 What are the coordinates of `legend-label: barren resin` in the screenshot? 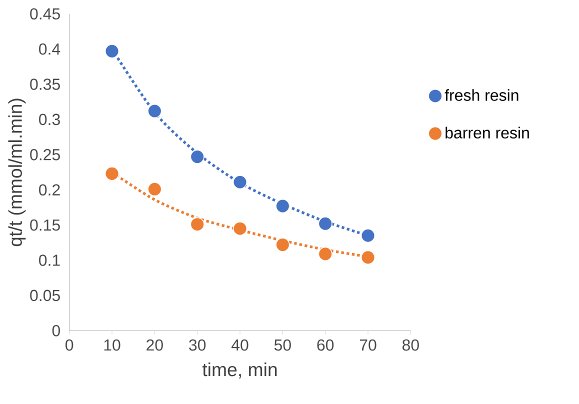 It's located at (487, 132).